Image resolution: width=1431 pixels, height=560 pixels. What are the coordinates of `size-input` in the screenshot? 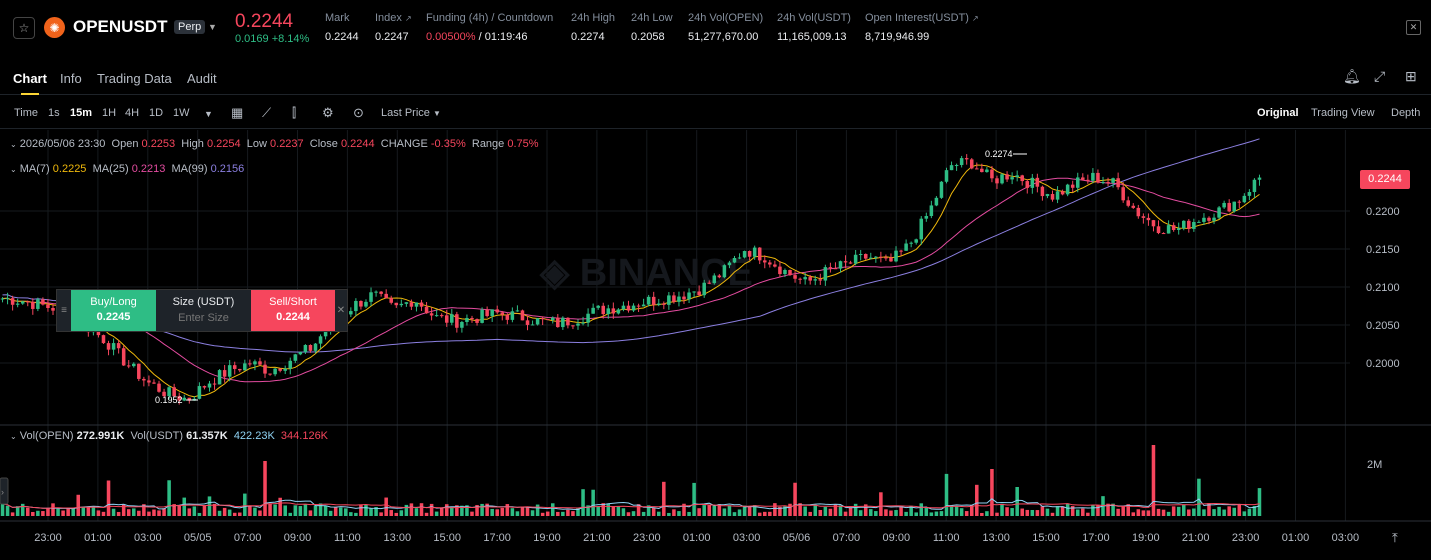 It's located at (203, 318).